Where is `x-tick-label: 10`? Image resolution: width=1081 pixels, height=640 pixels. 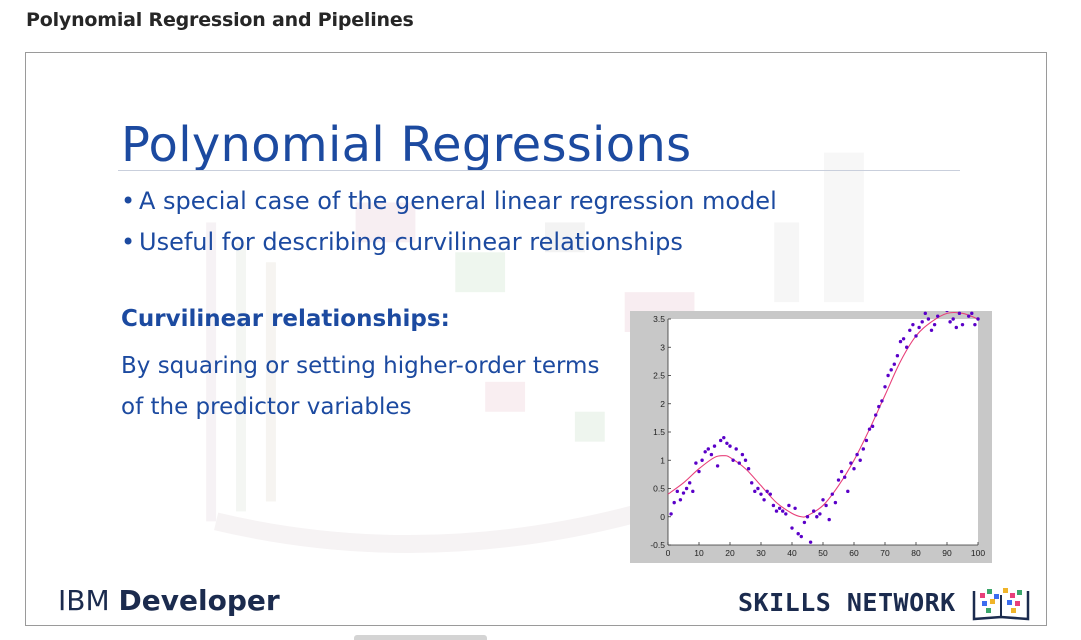
x-tick-label: 10 is located at coordinates (699, 553).